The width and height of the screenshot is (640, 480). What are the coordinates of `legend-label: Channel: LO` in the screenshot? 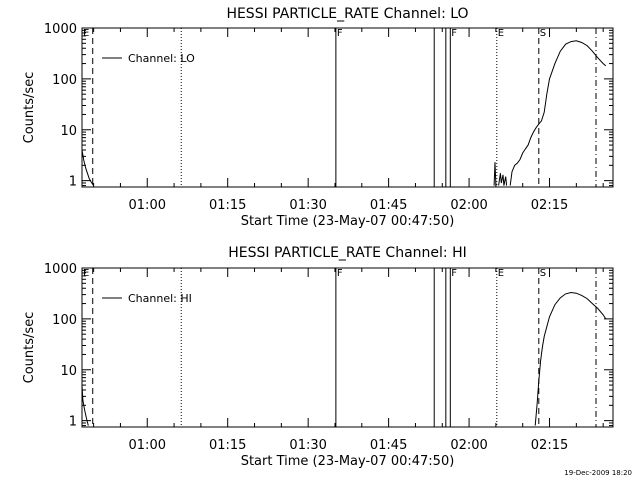 It's located at (161, 58).